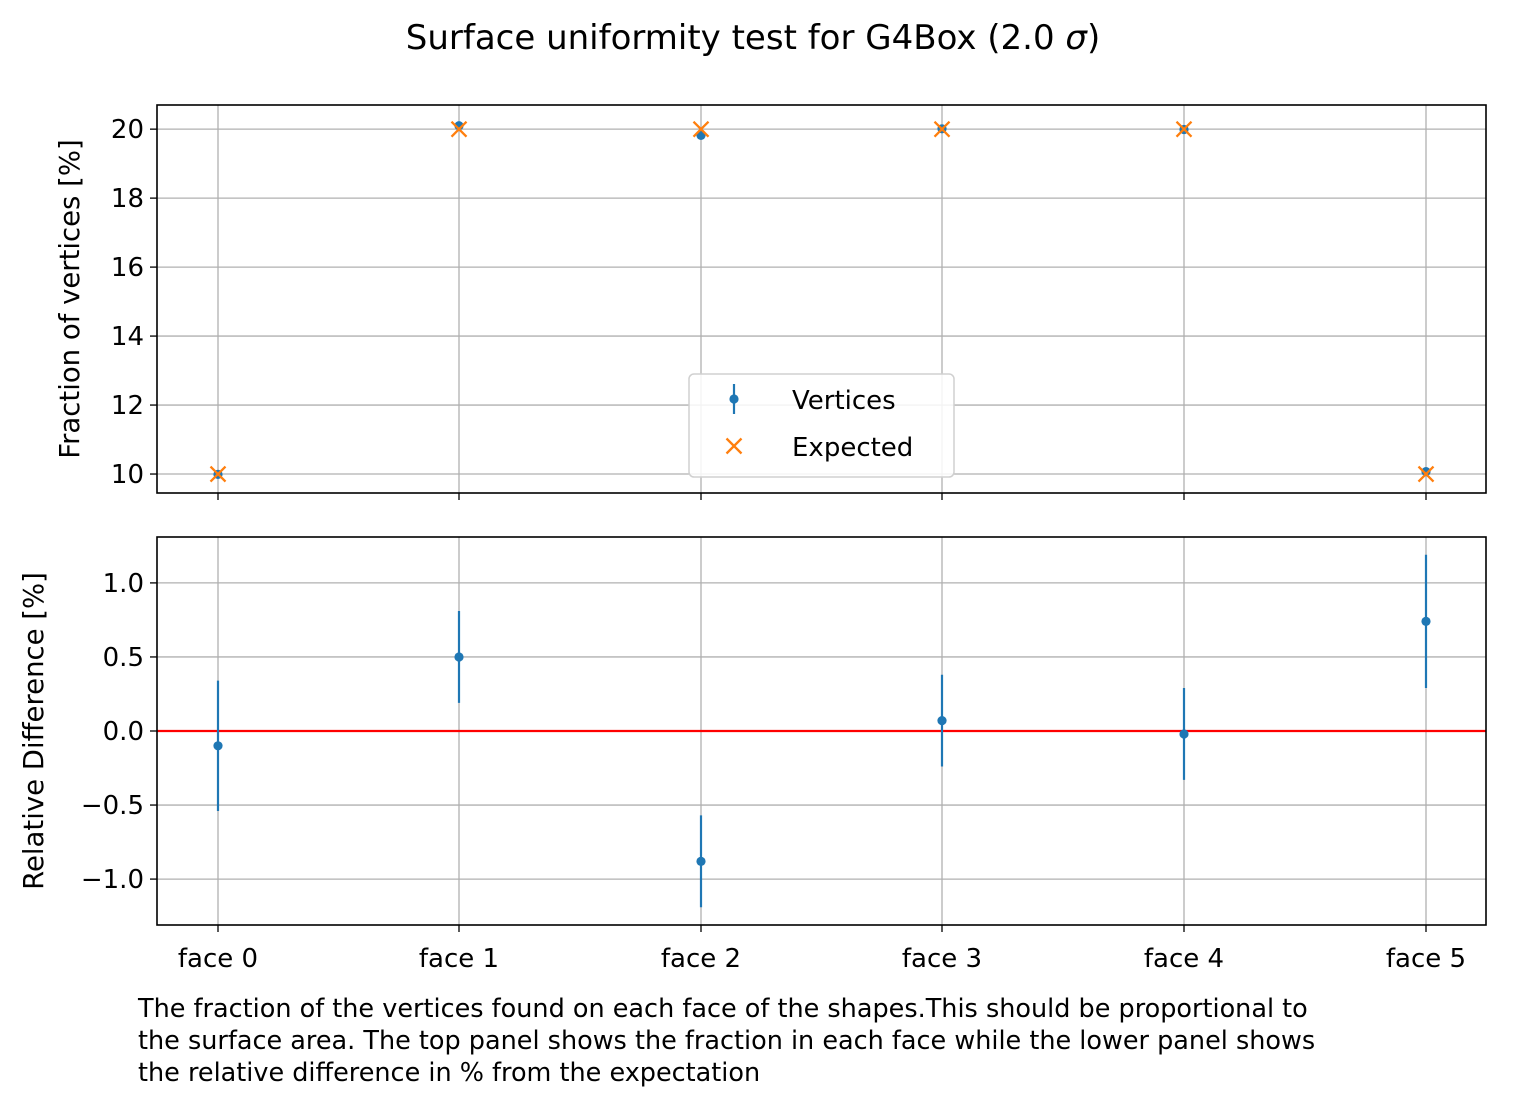 The height and width of the screenshot is (1108, 1513). What do you see at coordinates (852, 448) in the screenshot?
I see `legend-expected-label: Expected` at bounding box center [852, 448].